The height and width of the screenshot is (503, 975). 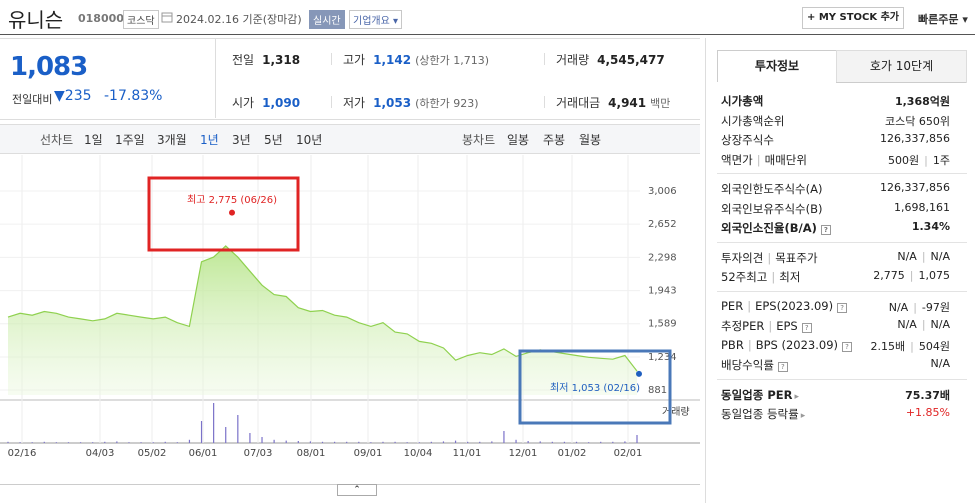 What do you see at coordinates (901, 66) in the screenshot?
I see `info-tab: 호가 10단계` at bounding box center [901, 66].